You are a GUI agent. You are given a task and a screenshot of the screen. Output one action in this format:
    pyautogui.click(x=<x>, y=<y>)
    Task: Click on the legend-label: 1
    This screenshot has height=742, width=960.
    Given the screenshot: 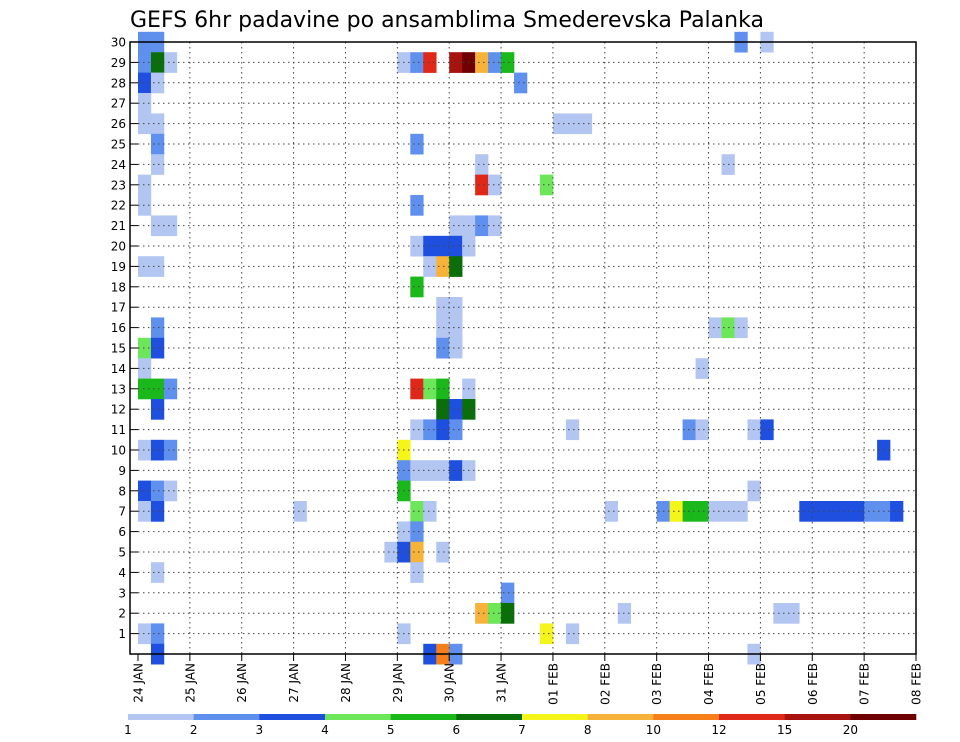 What is the action you would take?
    pyautogui.click(x=128, y=730)
    